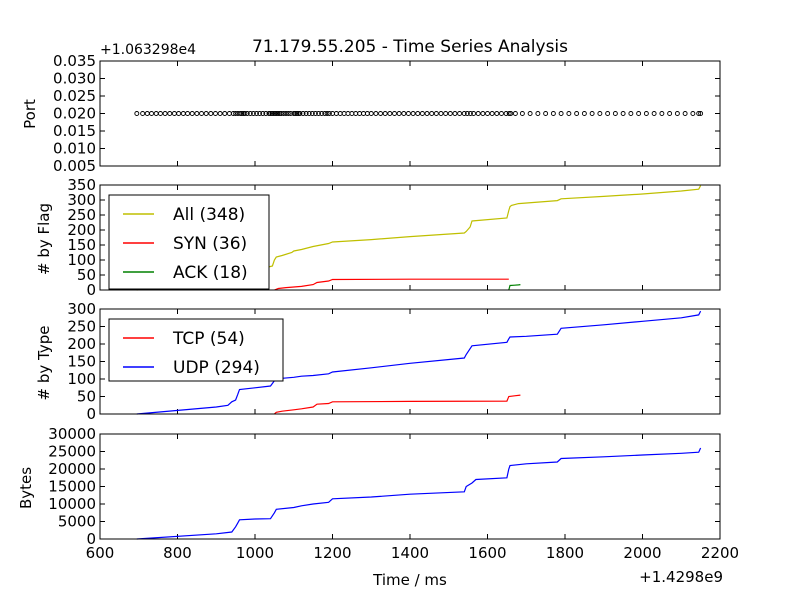 The height and width of the screenshot is (600, 800). What do you see at coordinates (255, 553) in the screenshot?
I see `xtick-label: 1000` at bounding box center [255, 553].